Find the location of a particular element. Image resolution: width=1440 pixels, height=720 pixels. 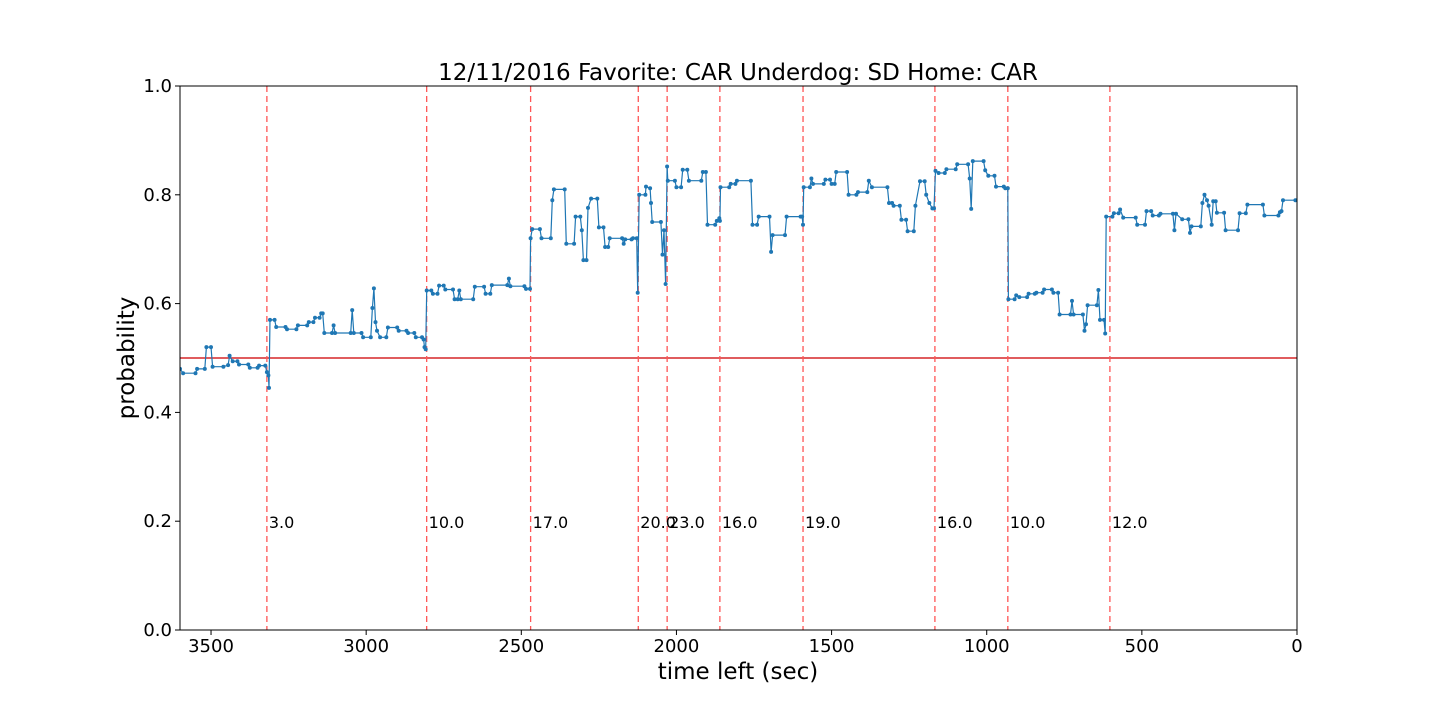

x-tick-label: 500 is located at coordinates (1142, 646).